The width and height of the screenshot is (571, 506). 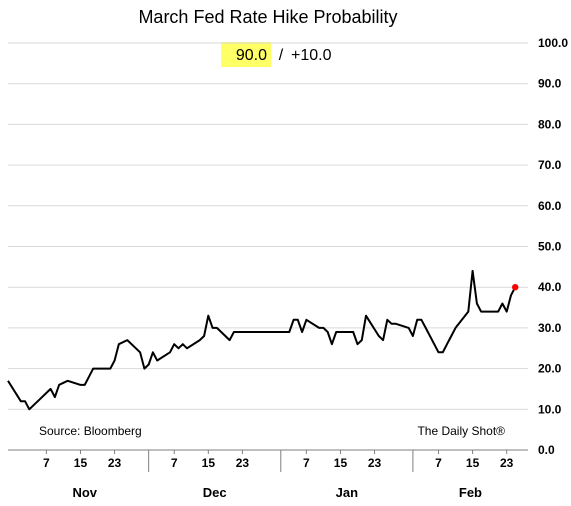 I want to click on y-tick-label: 40.0, so click(x=550, y=287).